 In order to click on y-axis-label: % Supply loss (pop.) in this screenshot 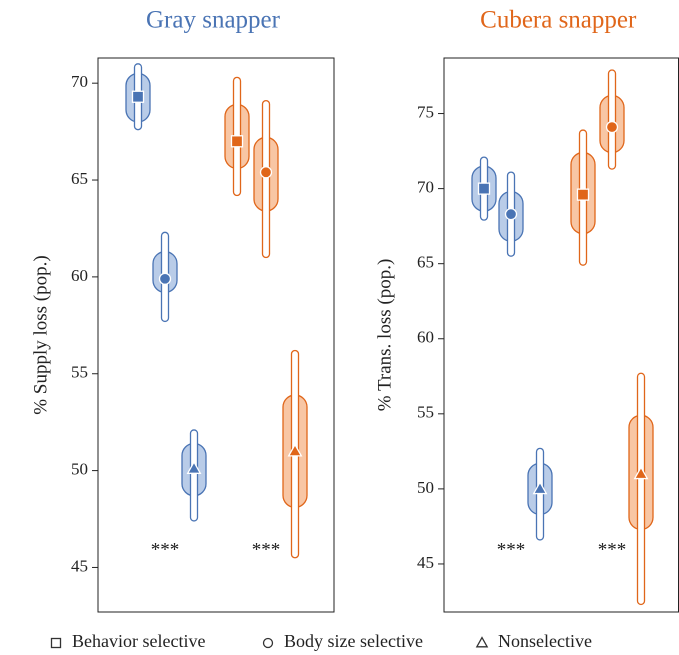, I will do `click(40, 334)`.